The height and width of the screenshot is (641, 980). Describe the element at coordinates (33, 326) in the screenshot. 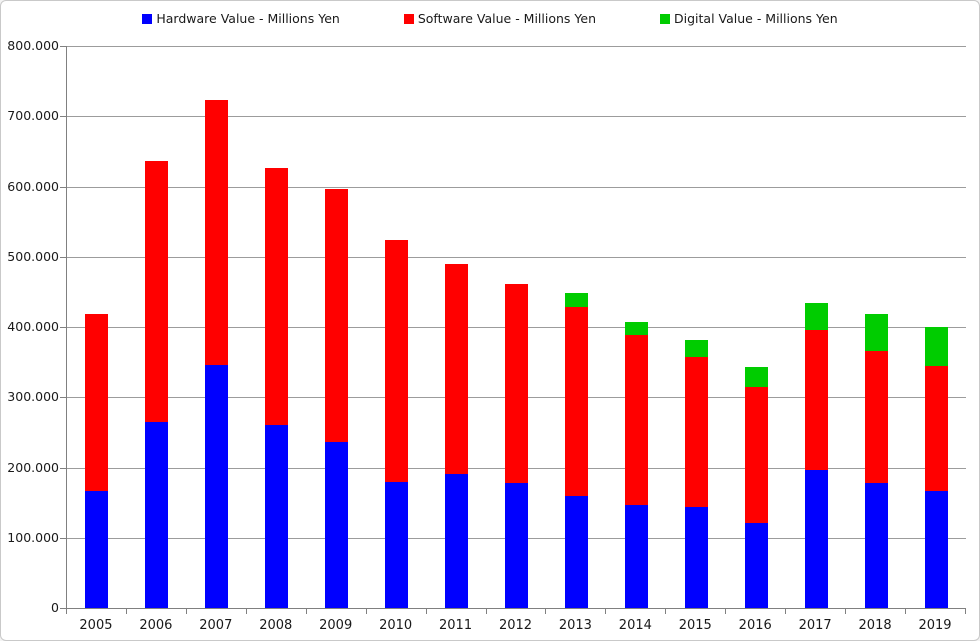

I see `y-axis-label: 400.000` at that location.